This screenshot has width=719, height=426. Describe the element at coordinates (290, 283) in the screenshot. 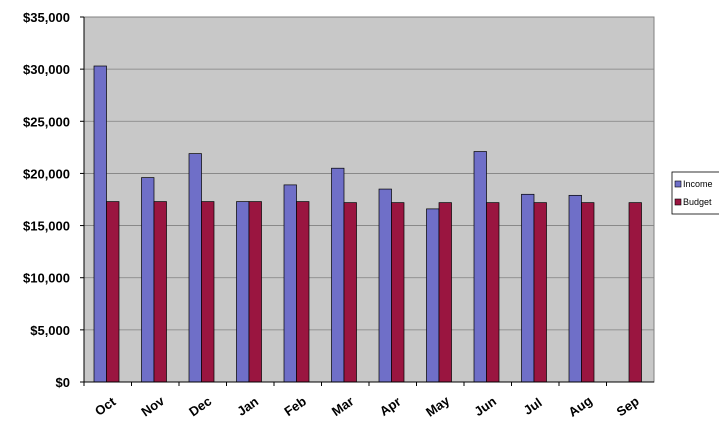

I see `bar-income-feb` at that location.